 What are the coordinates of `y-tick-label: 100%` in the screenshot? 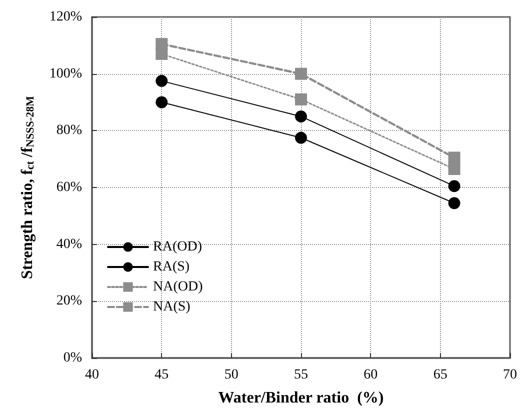 It's located at (65, 74).